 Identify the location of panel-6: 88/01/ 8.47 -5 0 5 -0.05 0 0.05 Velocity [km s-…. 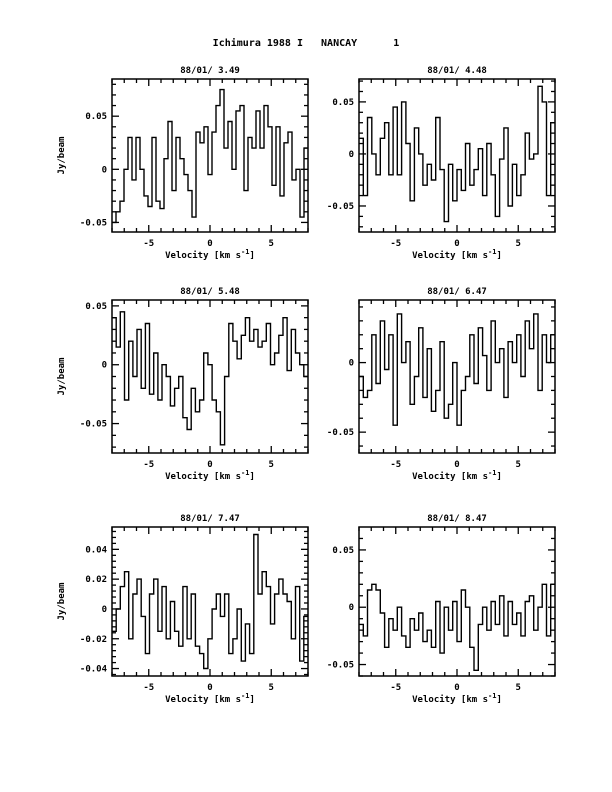
(441, 609).